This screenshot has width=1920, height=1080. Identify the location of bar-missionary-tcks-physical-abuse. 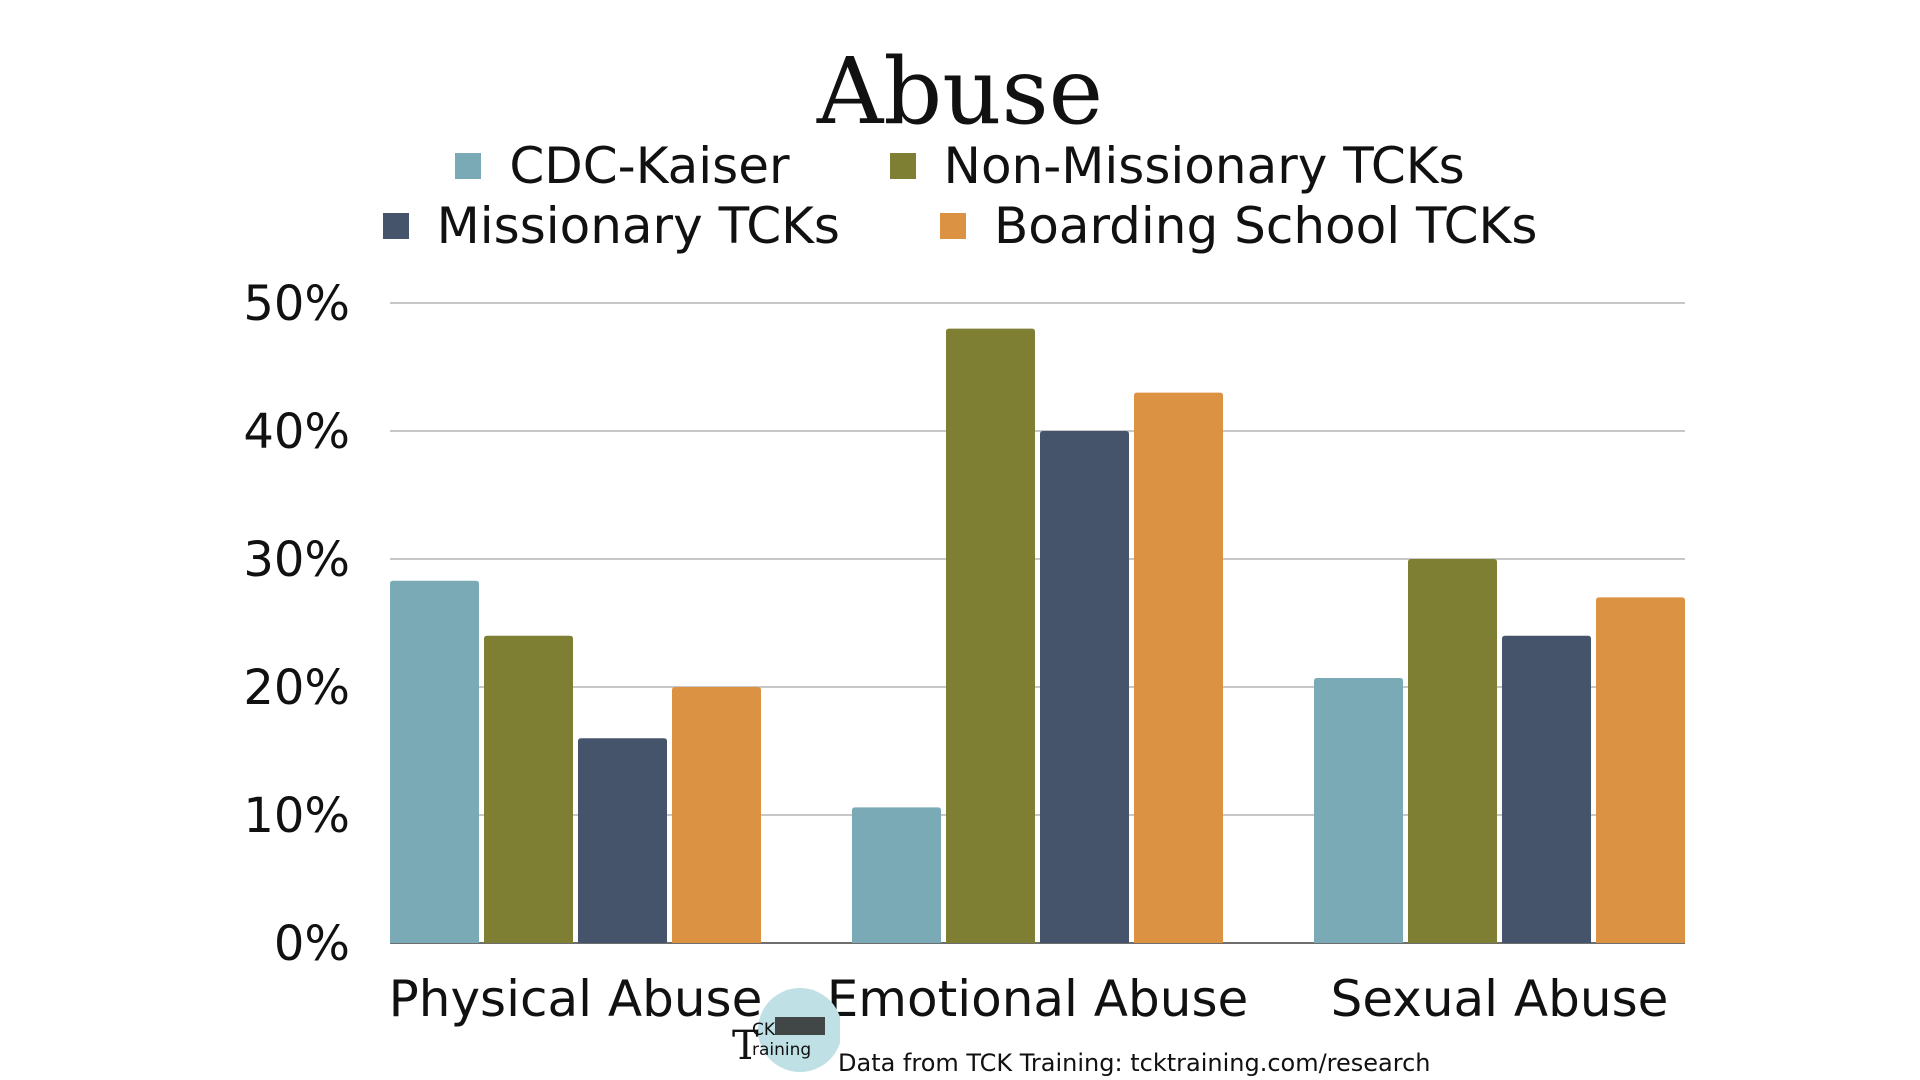
(622, 840).